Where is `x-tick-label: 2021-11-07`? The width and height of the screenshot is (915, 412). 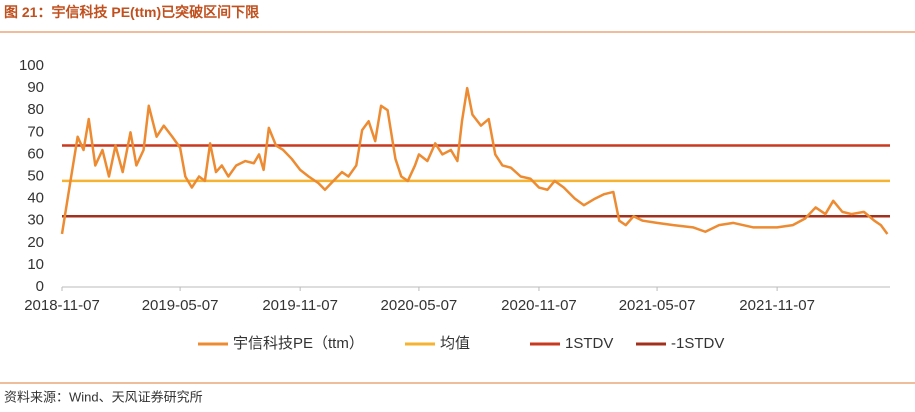 x-tick-label: 2021-11-07 is located at coordinates (777, 305).